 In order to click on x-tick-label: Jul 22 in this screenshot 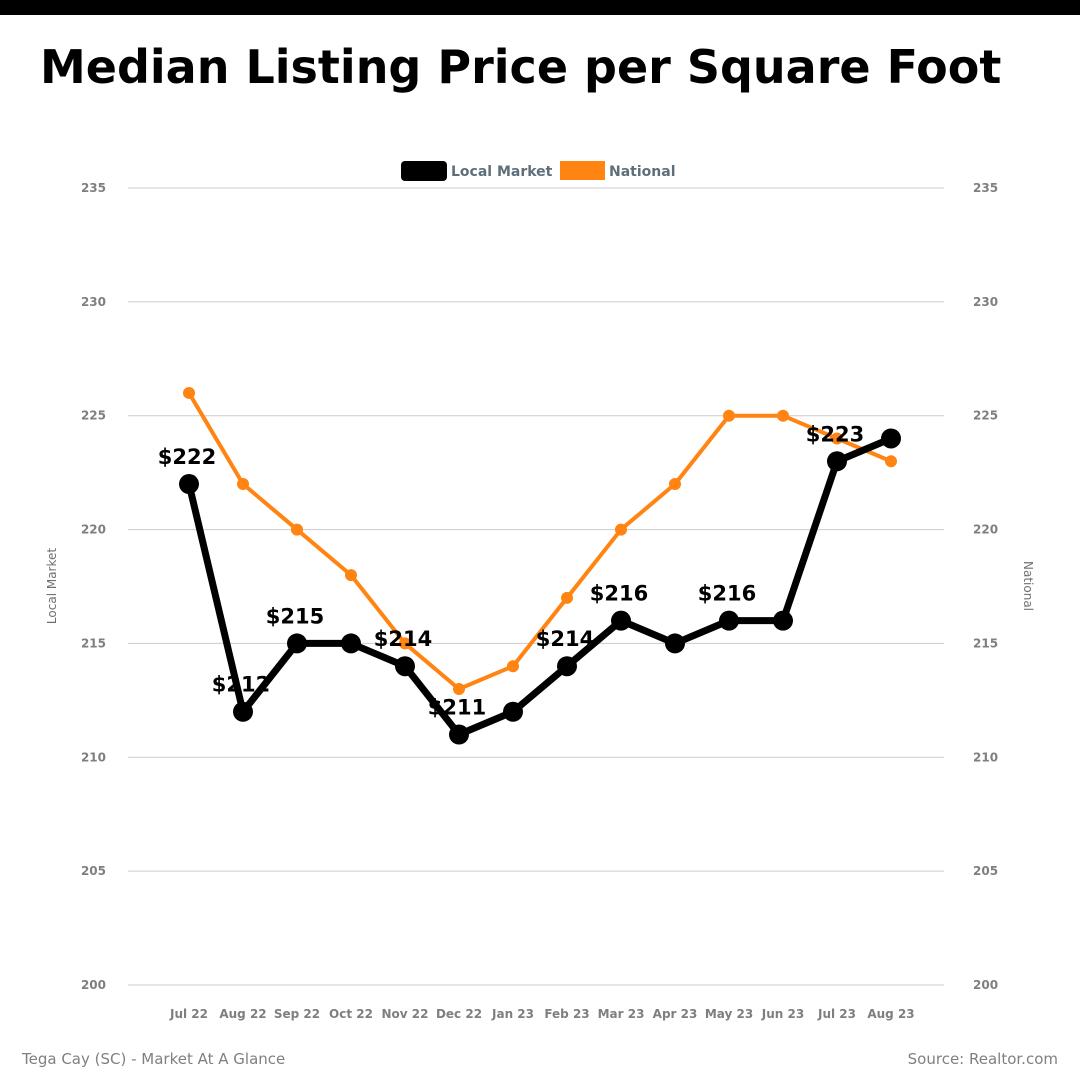, I will do `click(188, 1014)`.